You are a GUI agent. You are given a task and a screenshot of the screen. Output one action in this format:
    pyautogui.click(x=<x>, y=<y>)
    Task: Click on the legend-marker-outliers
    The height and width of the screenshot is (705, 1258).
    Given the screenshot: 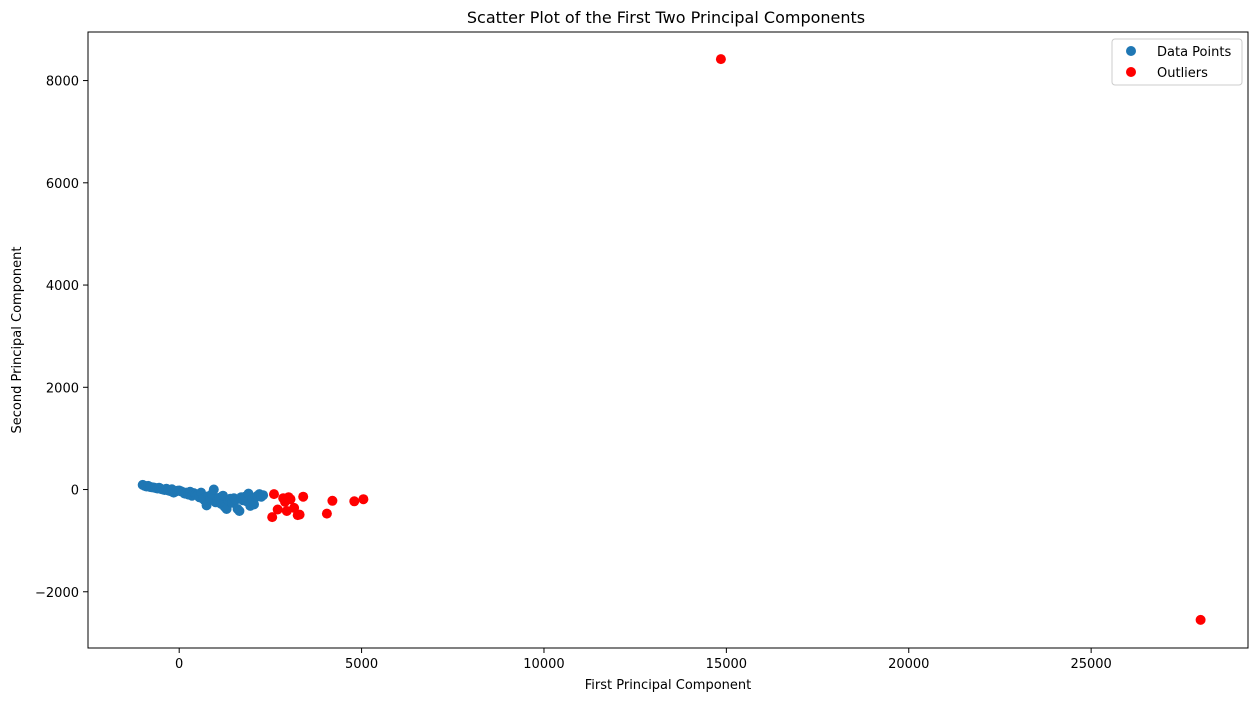 What is the action you would take?
    pyautogui.click(x=1131, y=72)
    